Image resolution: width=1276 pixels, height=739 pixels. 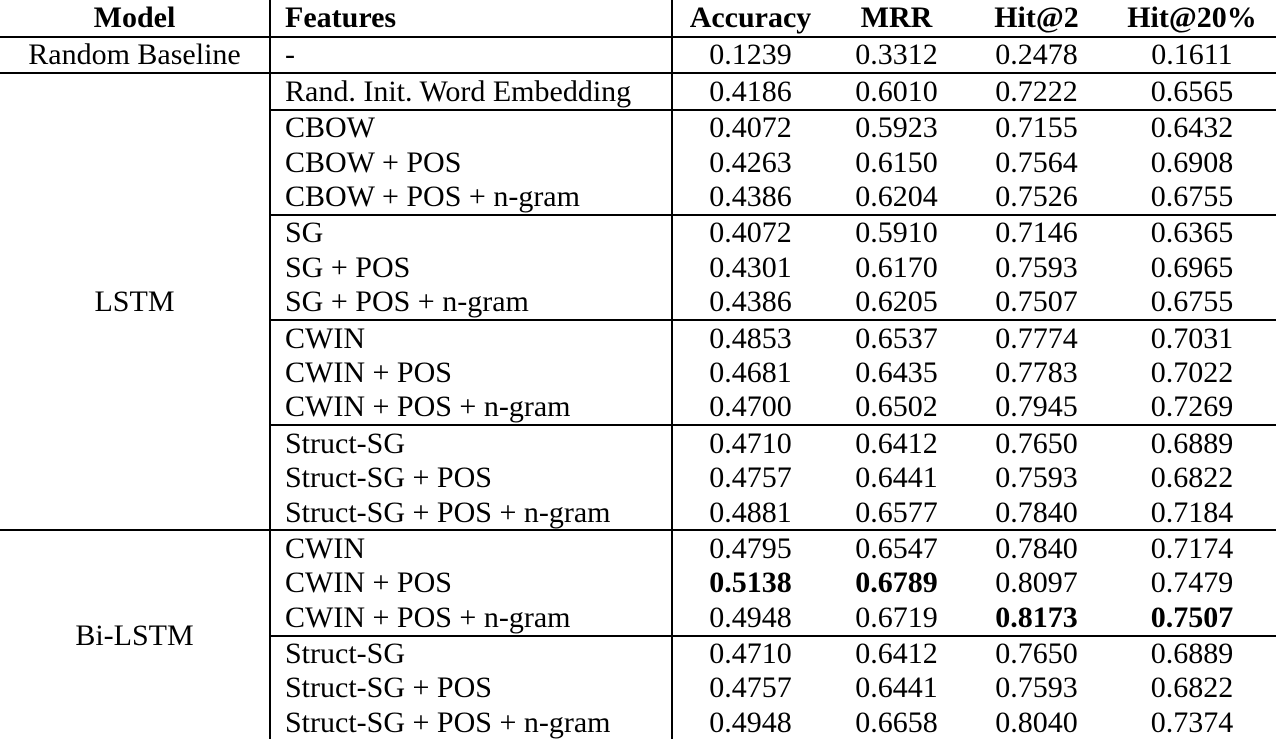 What do you see at coordinates (896, 478) in the screenshot?
I see `value-cell-mrr: 0.6441` at bounding box center [896, 478].